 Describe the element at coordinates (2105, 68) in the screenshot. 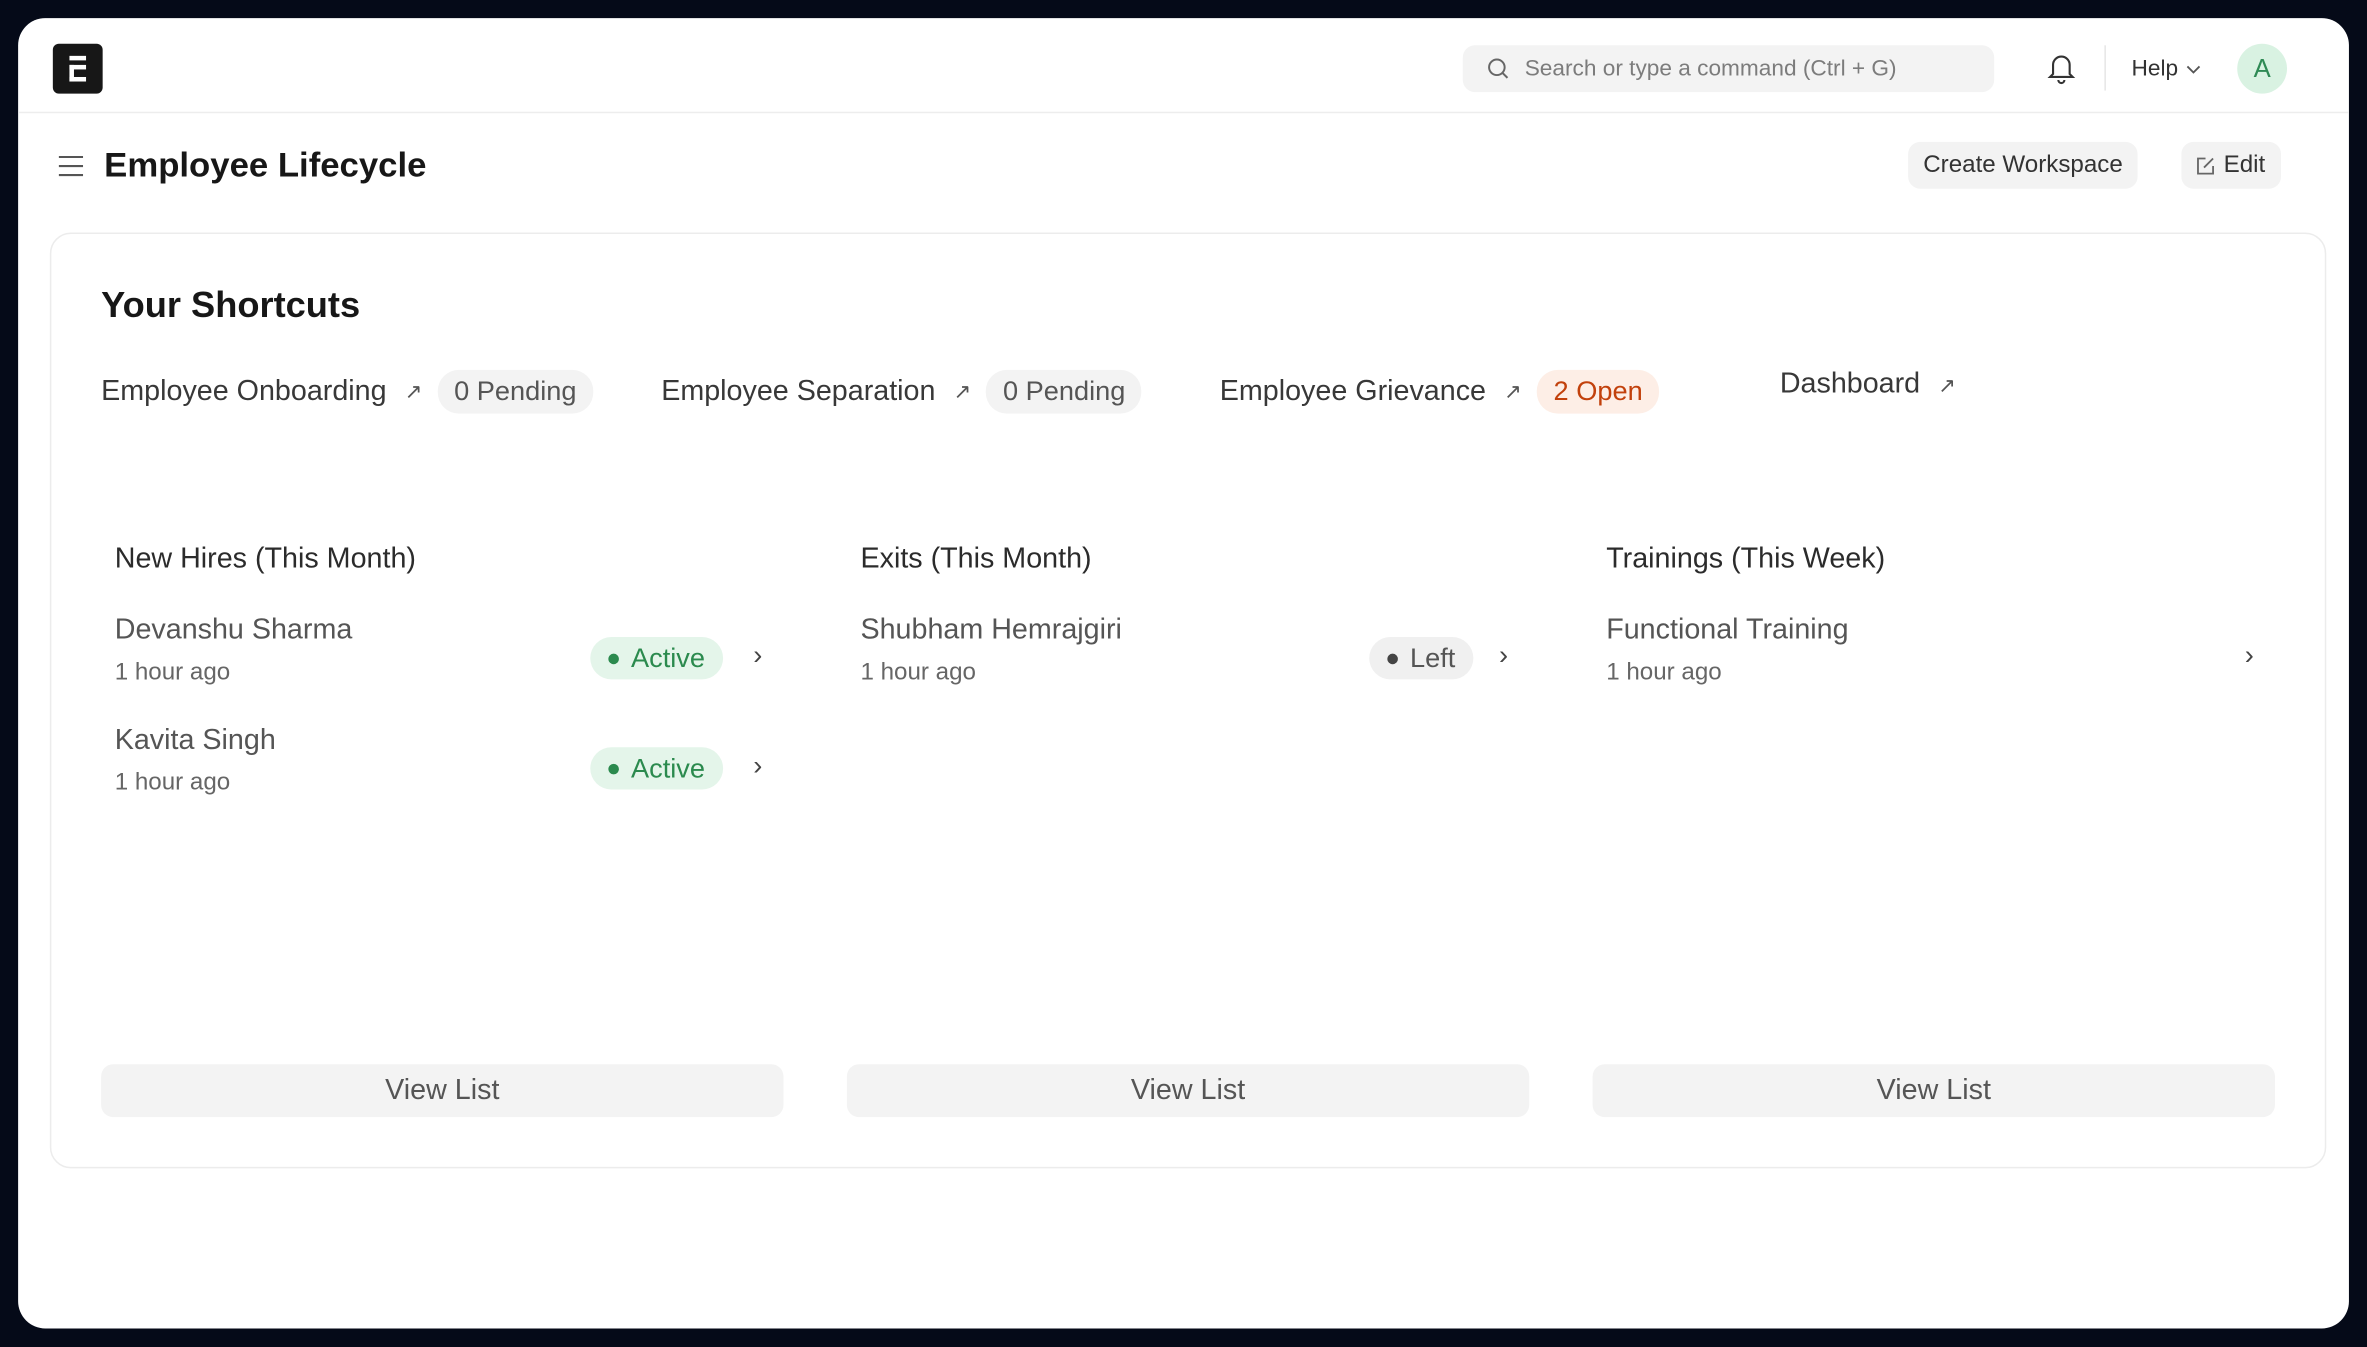

I see `divider` at that location.